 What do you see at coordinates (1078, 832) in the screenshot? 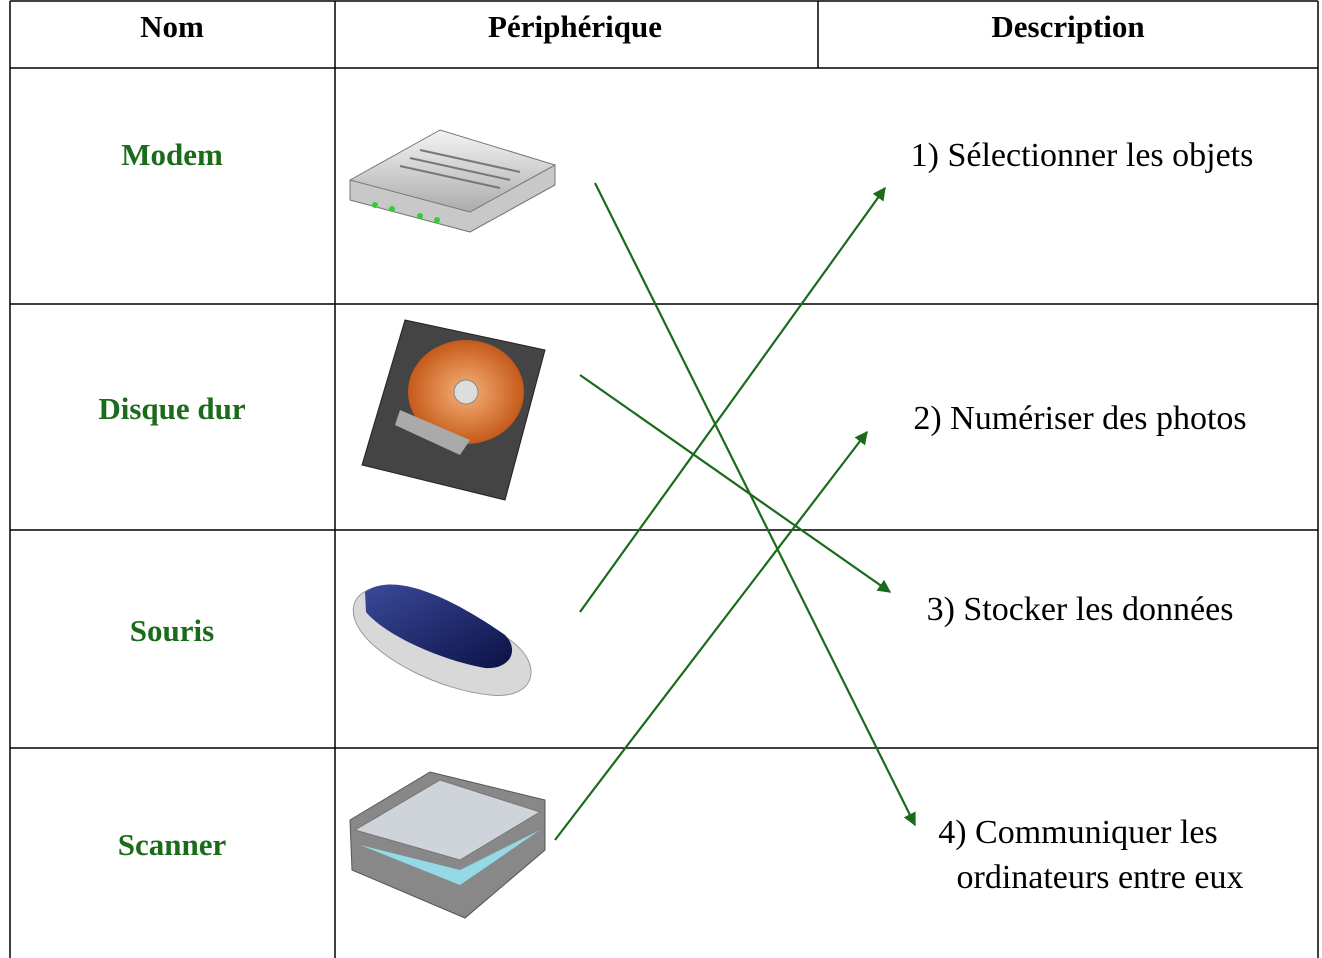
I see `description: 4) Communiquer les` at bounding box center [1078, 832].